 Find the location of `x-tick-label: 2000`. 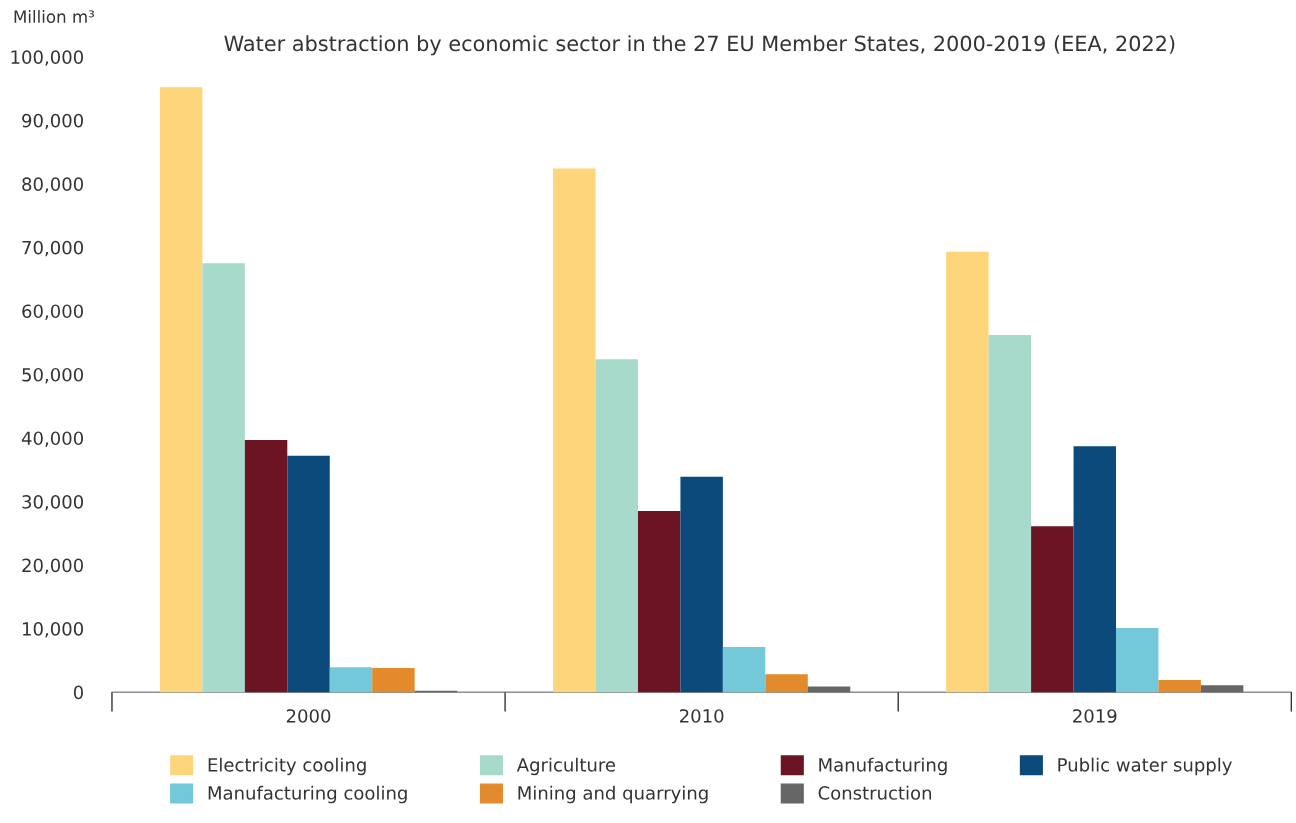

x-tick-label: 2000 is located at coordinates (308, 716).